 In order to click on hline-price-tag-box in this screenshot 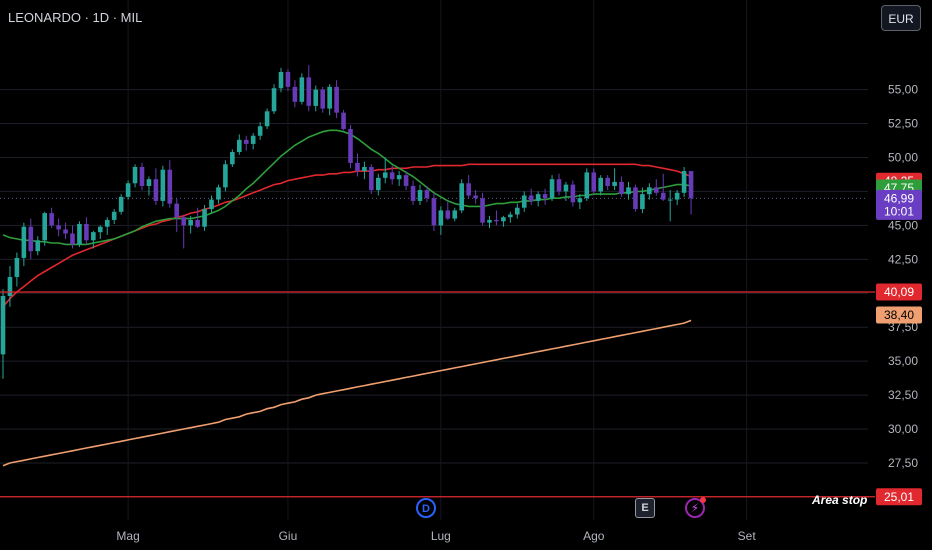, I will do `click(899, 292)`.